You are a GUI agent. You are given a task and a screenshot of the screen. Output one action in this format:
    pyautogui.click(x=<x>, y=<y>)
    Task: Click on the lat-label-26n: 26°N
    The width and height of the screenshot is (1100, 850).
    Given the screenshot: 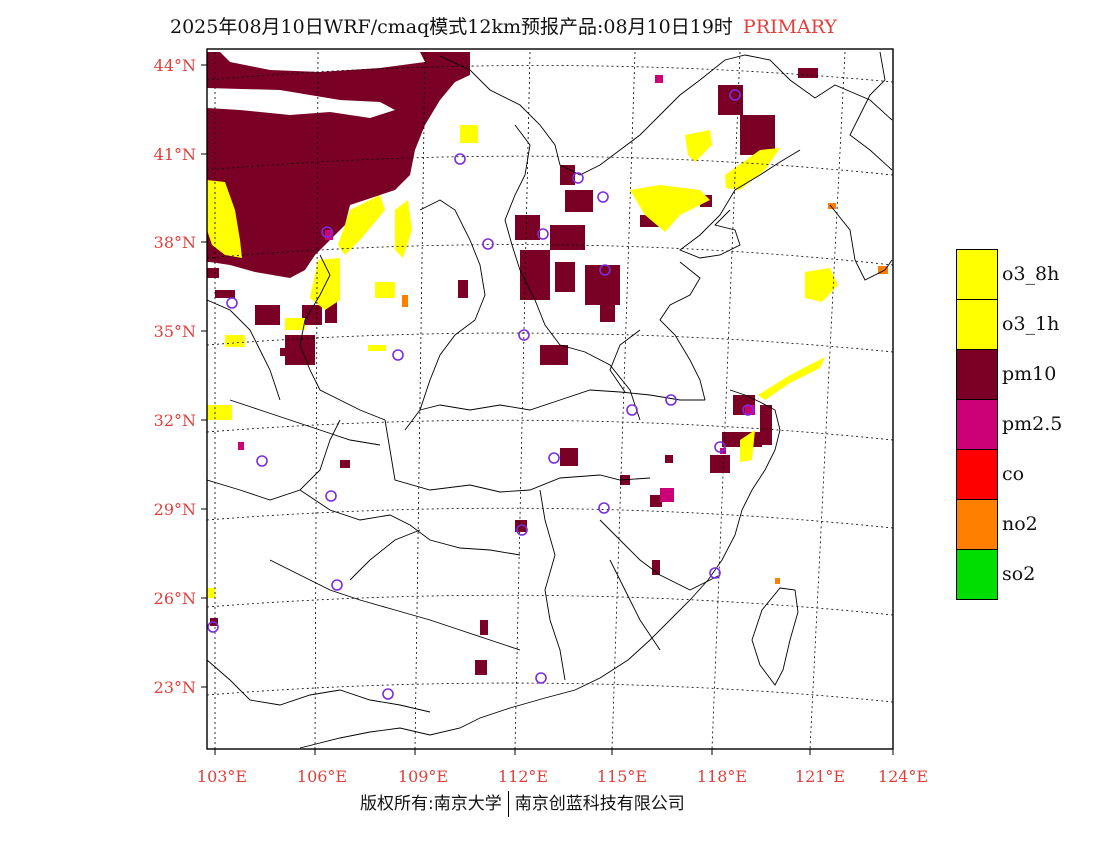 What is the action you would take?
    pyautogui.click(x=175, y=598)
    